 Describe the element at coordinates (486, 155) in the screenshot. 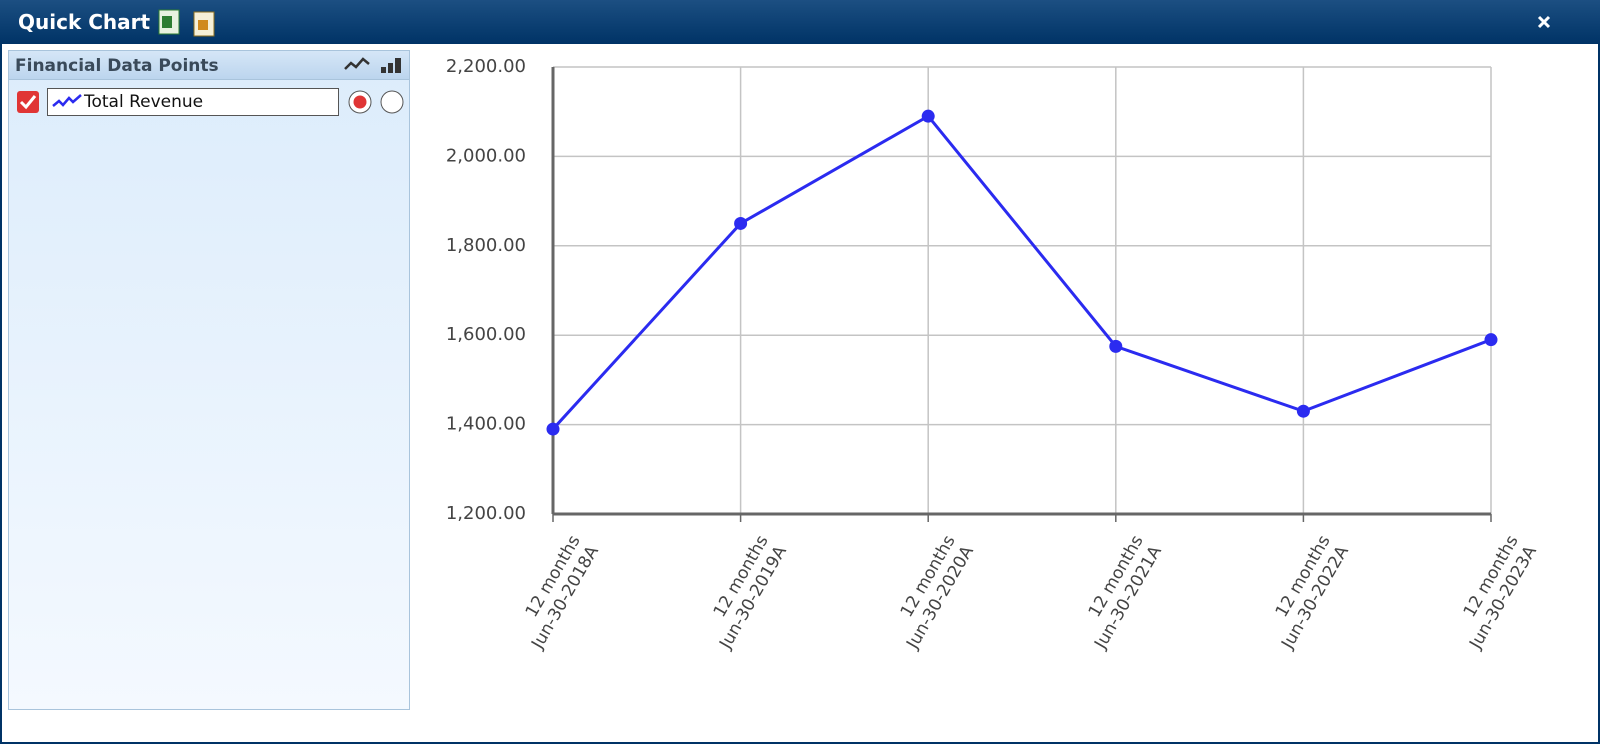

I see `y-tick-label: 2,000.00` at that location.